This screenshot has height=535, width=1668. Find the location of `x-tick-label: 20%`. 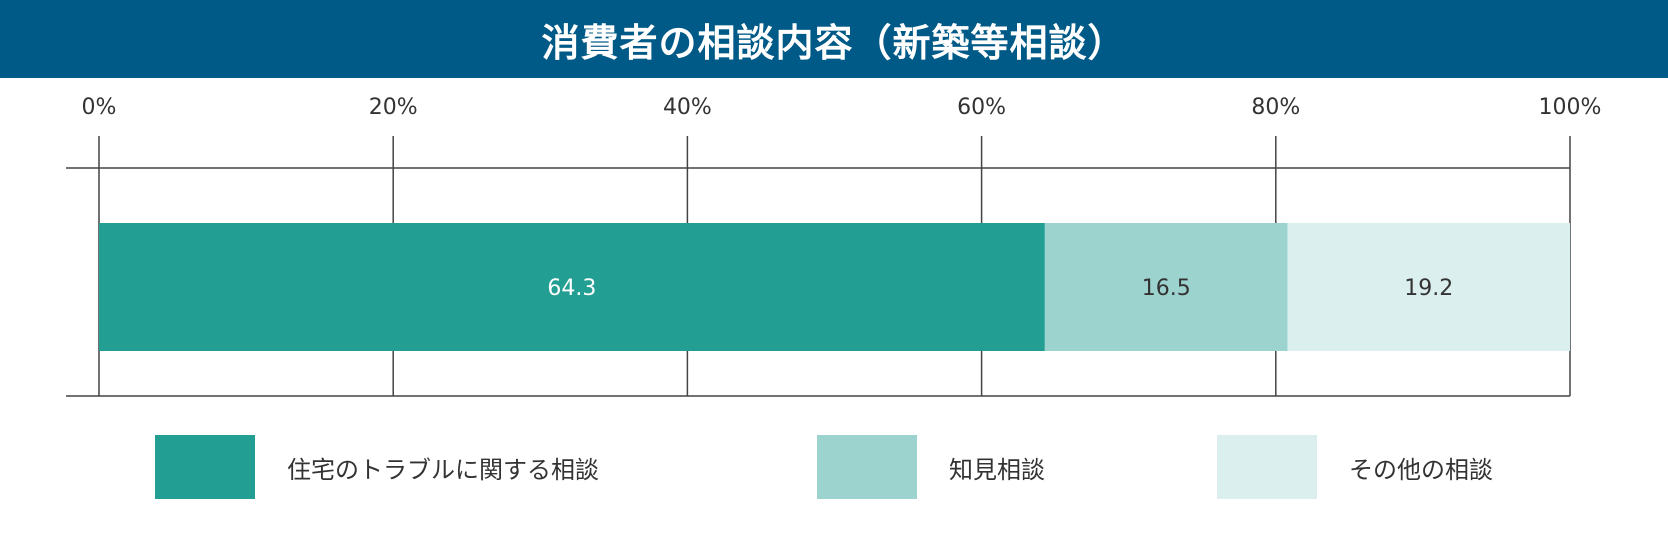

x-tick-label: 20% is located at coordinates (393, 107).